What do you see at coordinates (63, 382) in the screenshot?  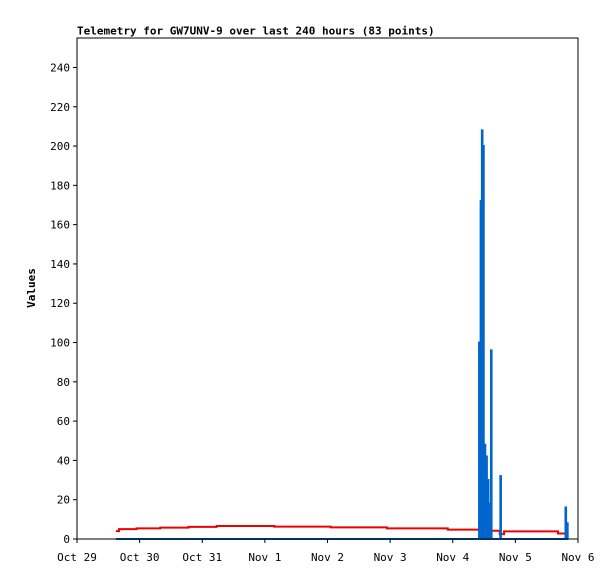 I see `y-tick-label: 80` at bounding box center [63, 382].